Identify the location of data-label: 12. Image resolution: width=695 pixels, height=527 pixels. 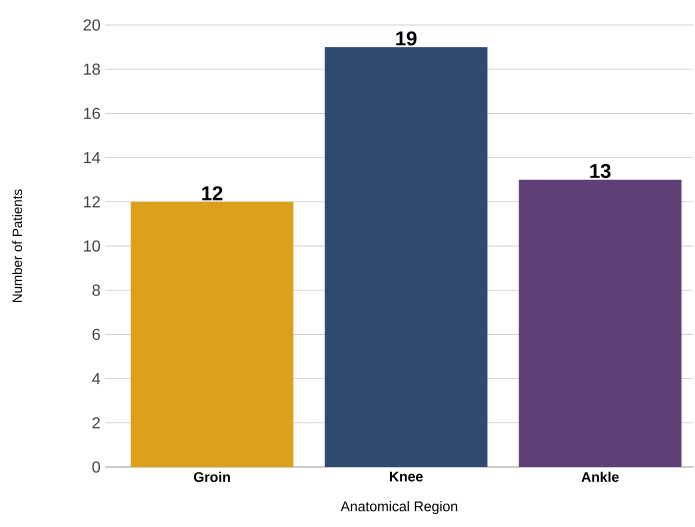
(212, 193).